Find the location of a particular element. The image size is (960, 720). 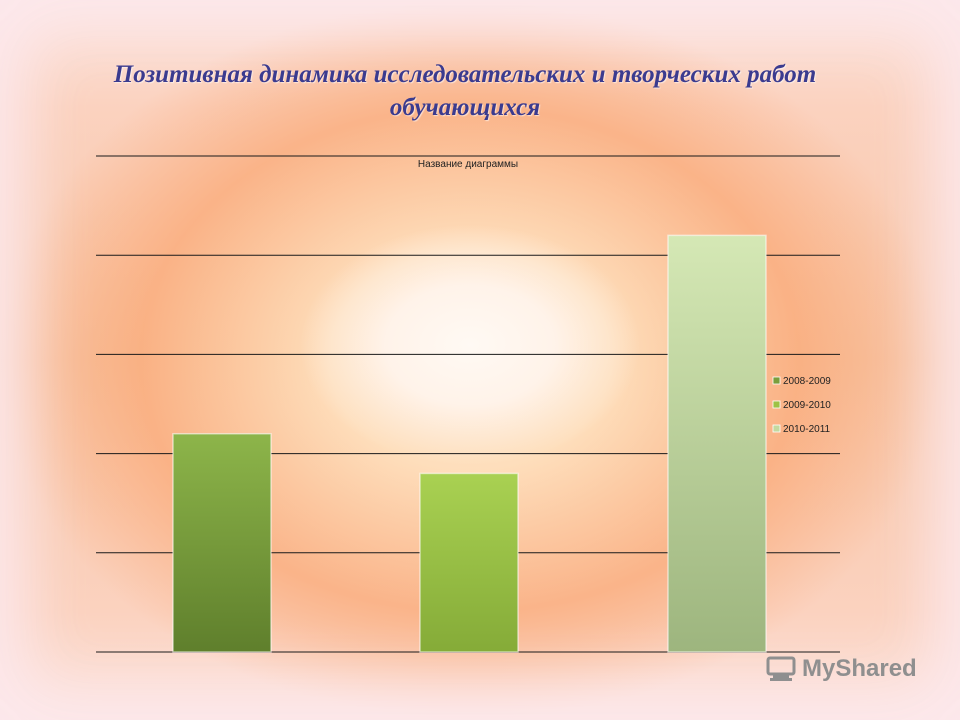

watermark-text: MyShared is located at coordinates (859, 668).